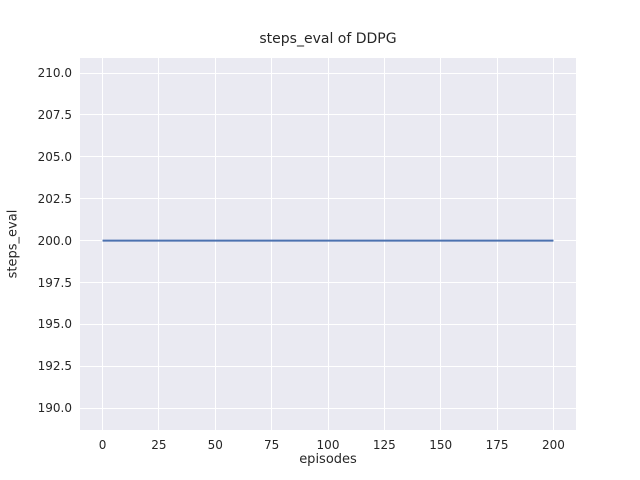 This screenshot has width=640, height=480. I want to click on y-tick-label: 192.5, so click(54, 366).